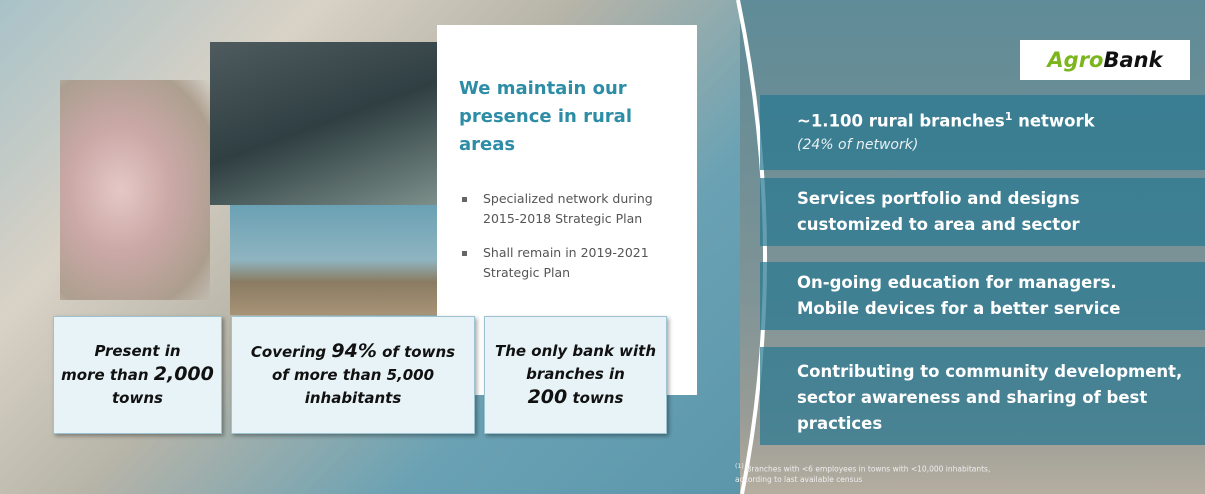  Describe the element at coordinates (563, 218) in the screenshot. I see `text: 2015-2018 Strategic Plan` at that location.